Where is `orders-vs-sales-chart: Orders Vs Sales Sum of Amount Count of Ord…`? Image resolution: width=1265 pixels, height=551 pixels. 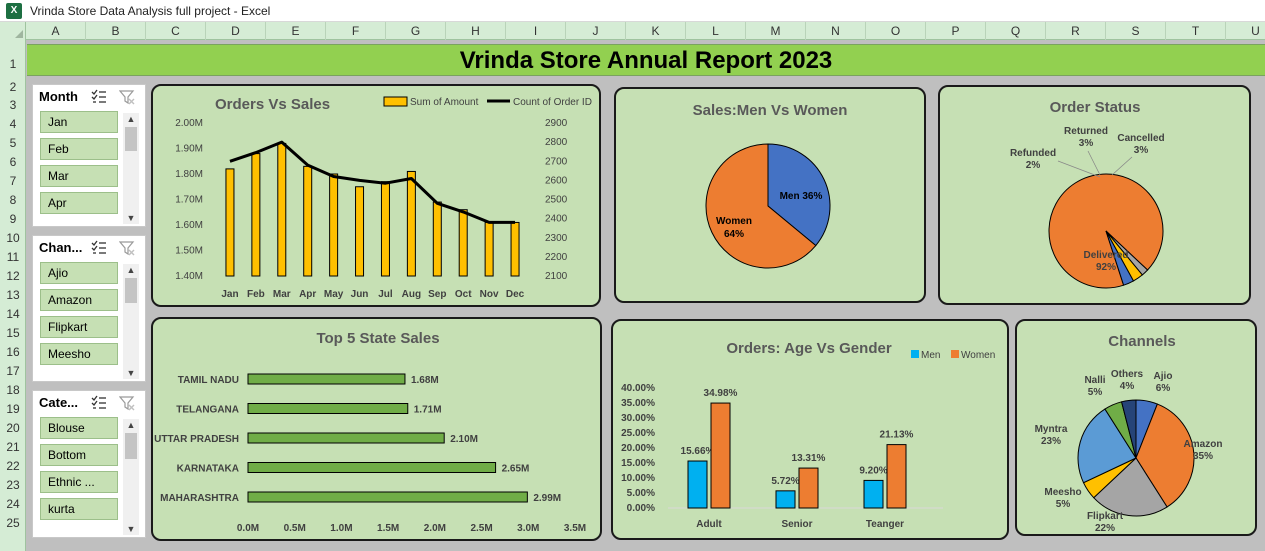 orders-vs-sales-chart: Orders Vs Sales Sum of Amount Count of Ord… is located at coordinates (376, 195).